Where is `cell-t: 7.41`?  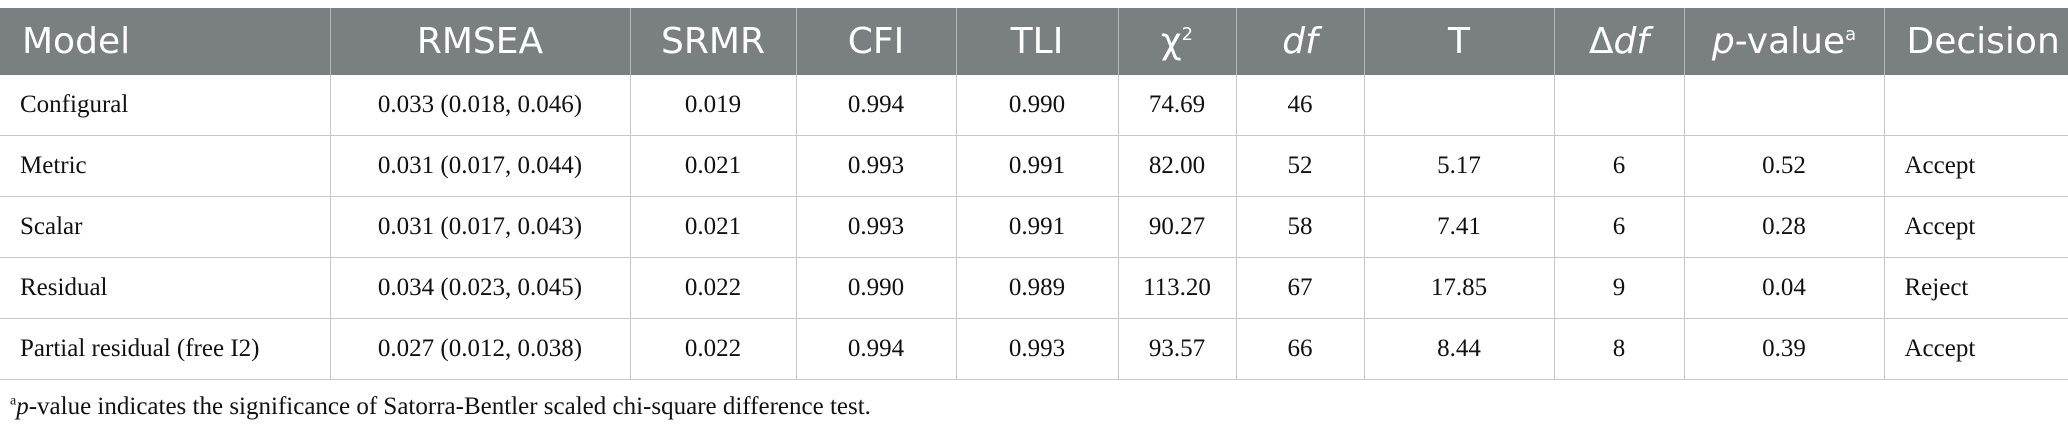 cell-t: 7.41 is located at coordinates (1459, 227).